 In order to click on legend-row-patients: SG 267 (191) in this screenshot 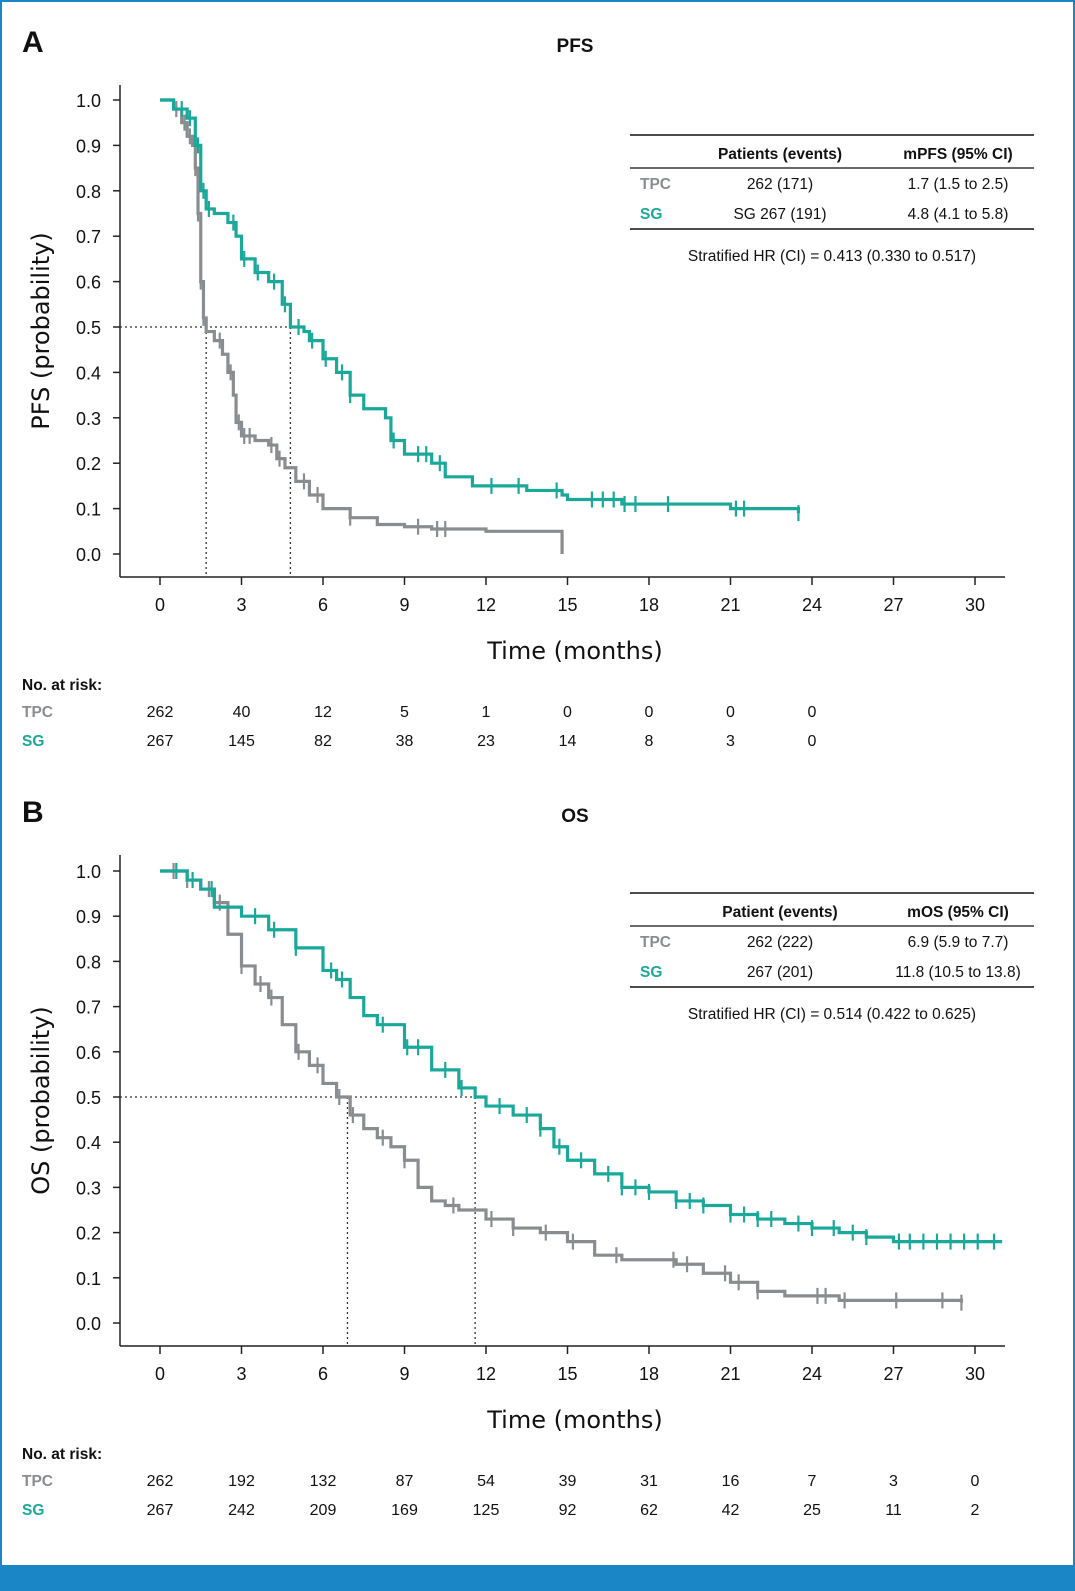, I will do `click(779, 214)`.